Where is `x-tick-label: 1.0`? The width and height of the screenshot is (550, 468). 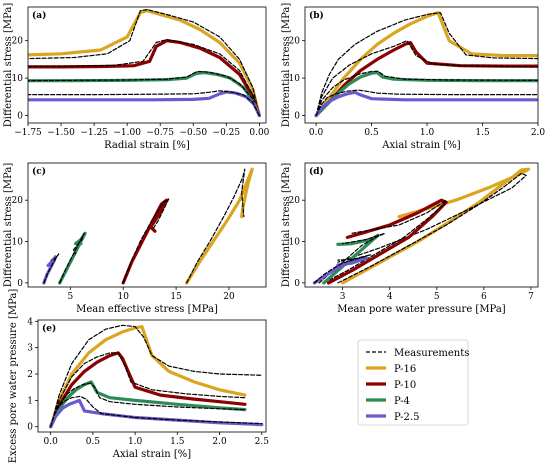 x-tick-label: 1.0 is located at coordinates (135, 442).